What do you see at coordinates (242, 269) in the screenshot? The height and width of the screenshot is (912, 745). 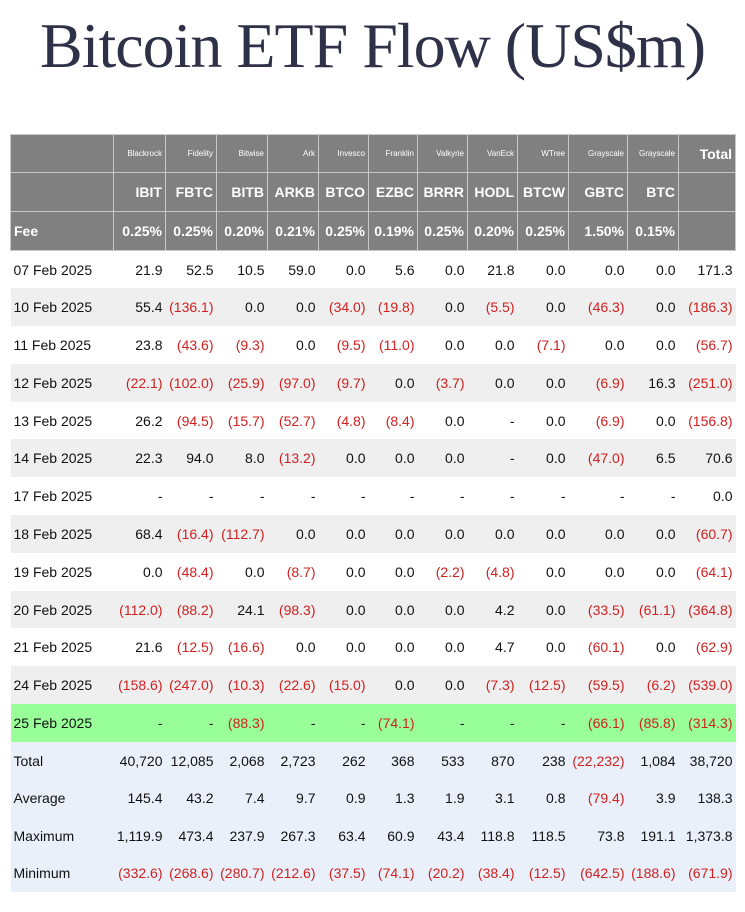 I see `flow-cell: 10.5` at bounding box center [242, 269].